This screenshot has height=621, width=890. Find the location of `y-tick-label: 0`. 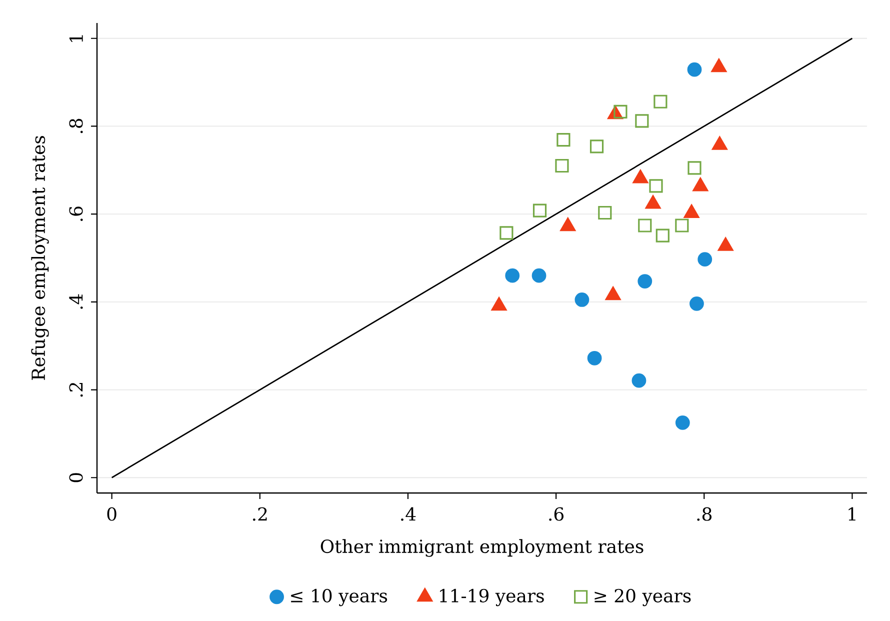

y-tick-label: 0 is located at coordinates (76, 477).